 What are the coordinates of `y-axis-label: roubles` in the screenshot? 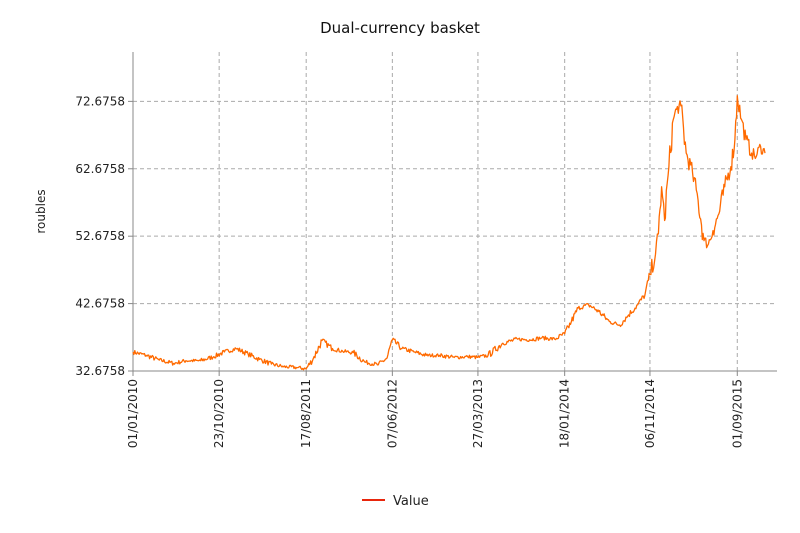 It's located at (41, 211).